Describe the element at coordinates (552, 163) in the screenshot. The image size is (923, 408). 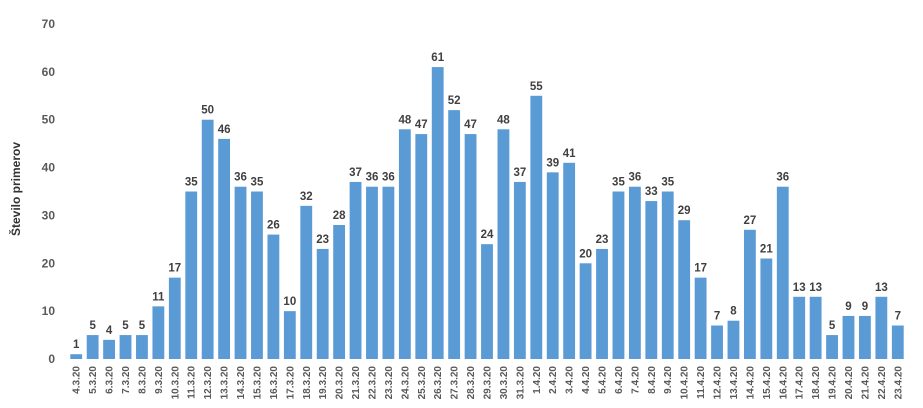
I see `data-label: 39` at that location.